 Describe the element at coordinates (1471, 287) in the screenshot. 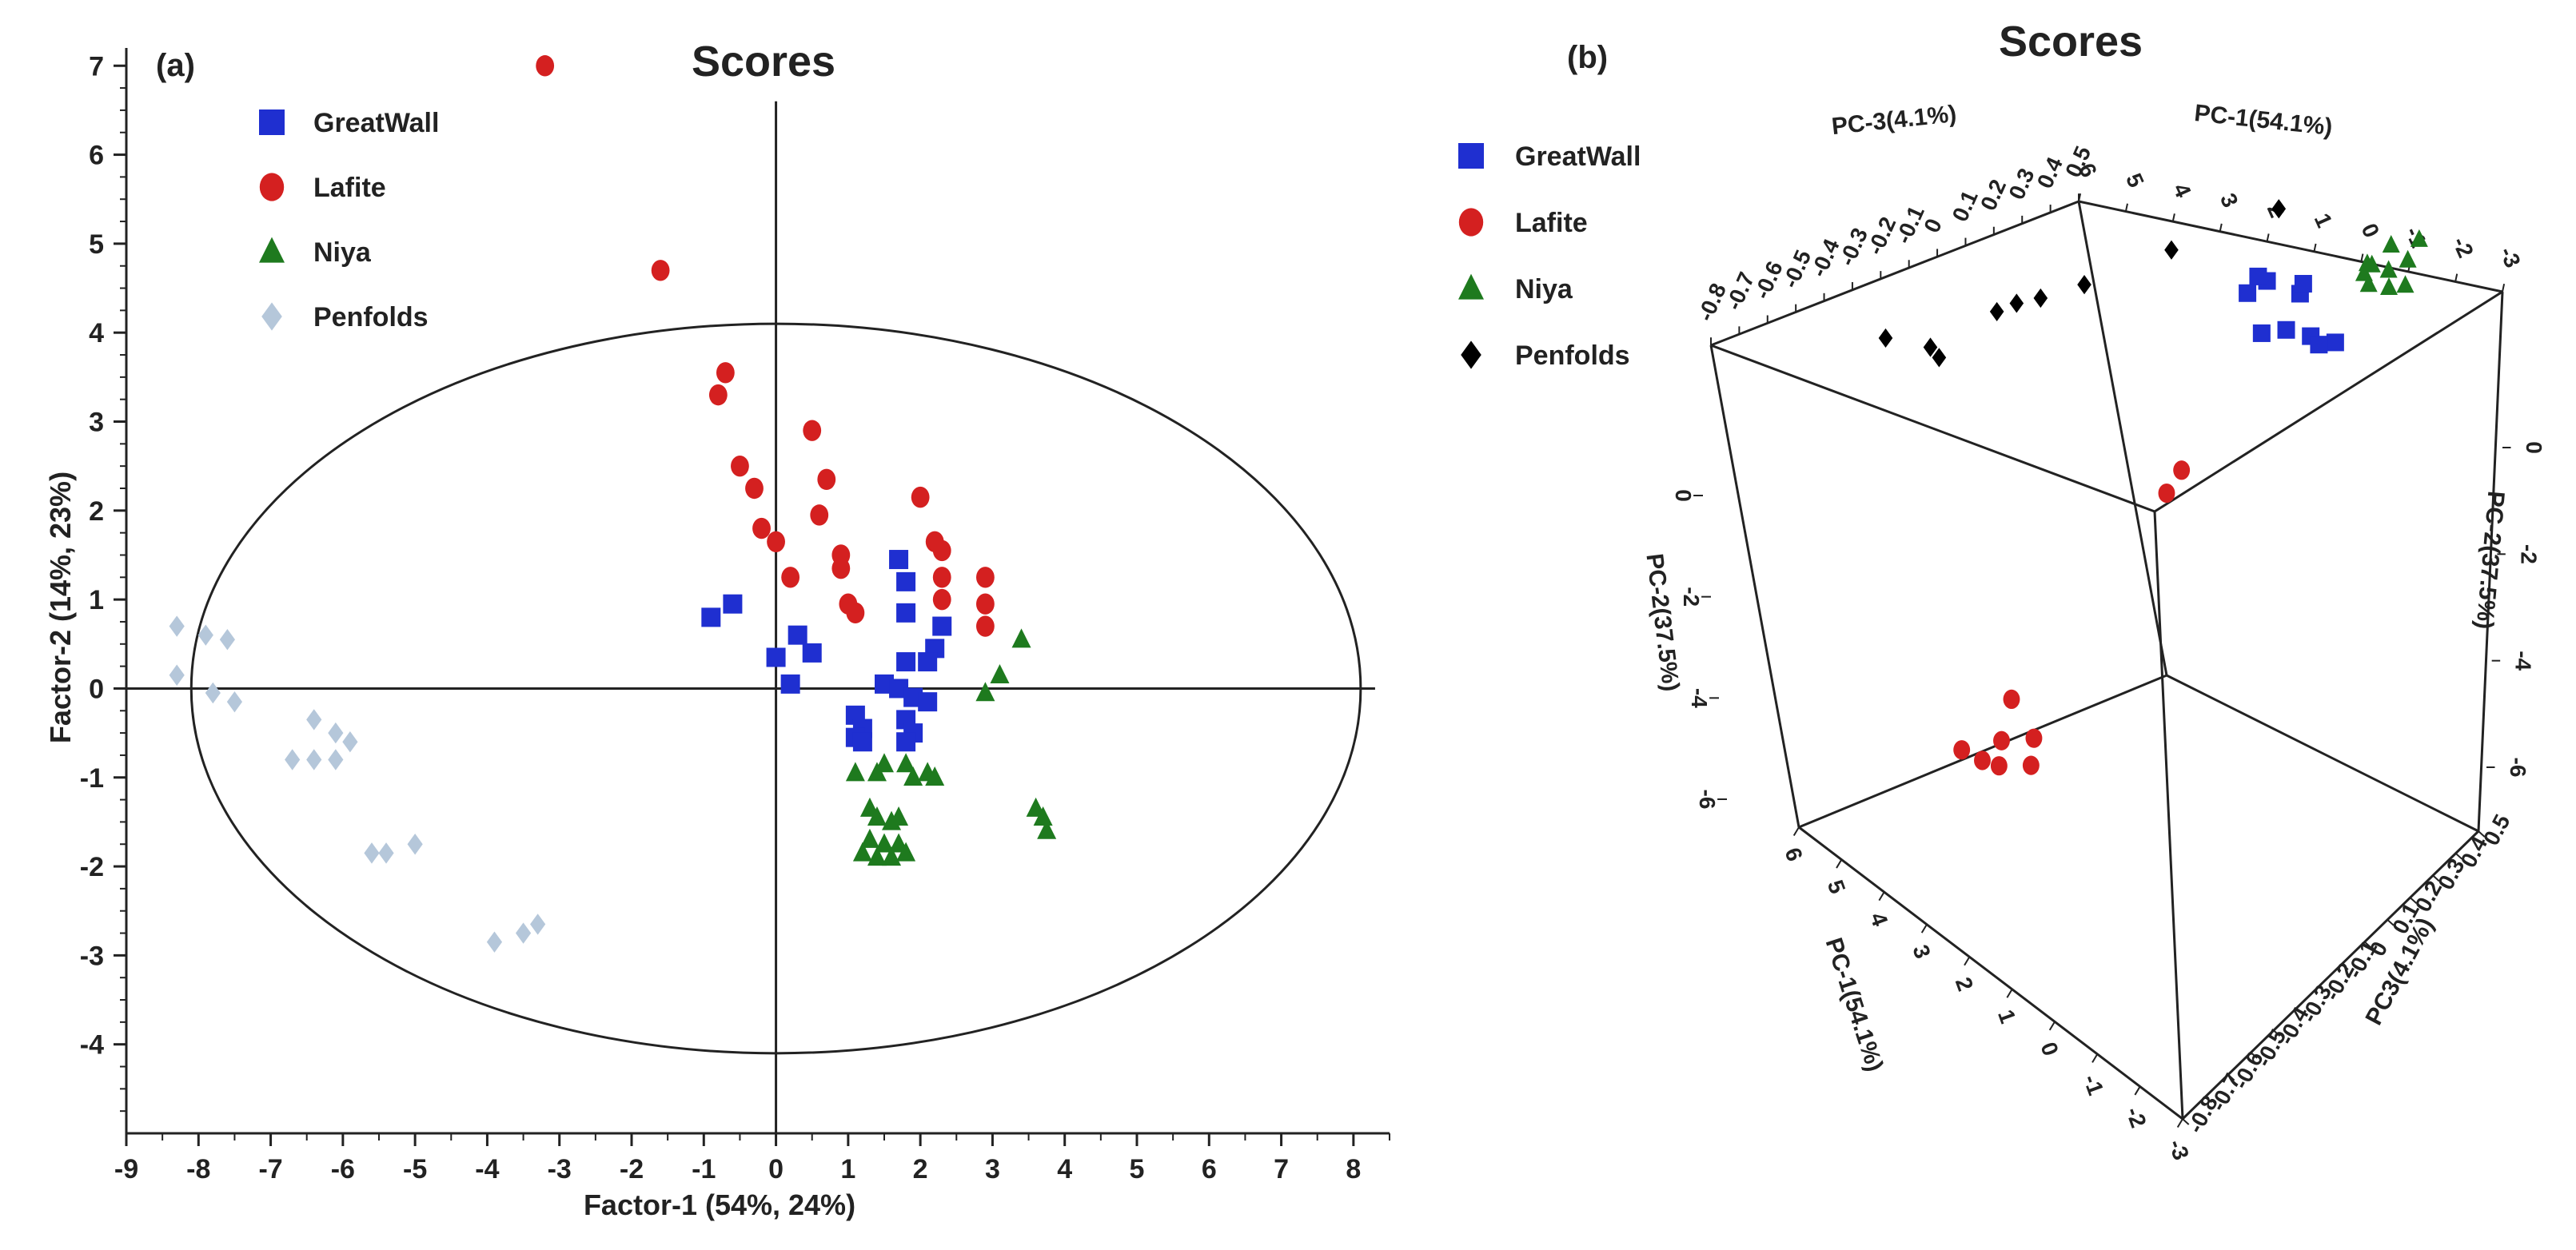

I see `legend3d-marker-niya` at that location.